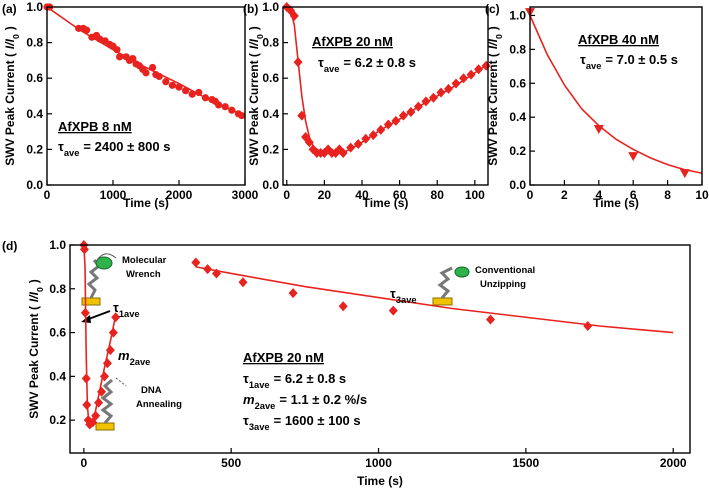 The image size is (709, 500). Describe the element at coordinates (134, 357) in the screenshot. I see `annotation: m2ave` at that location.